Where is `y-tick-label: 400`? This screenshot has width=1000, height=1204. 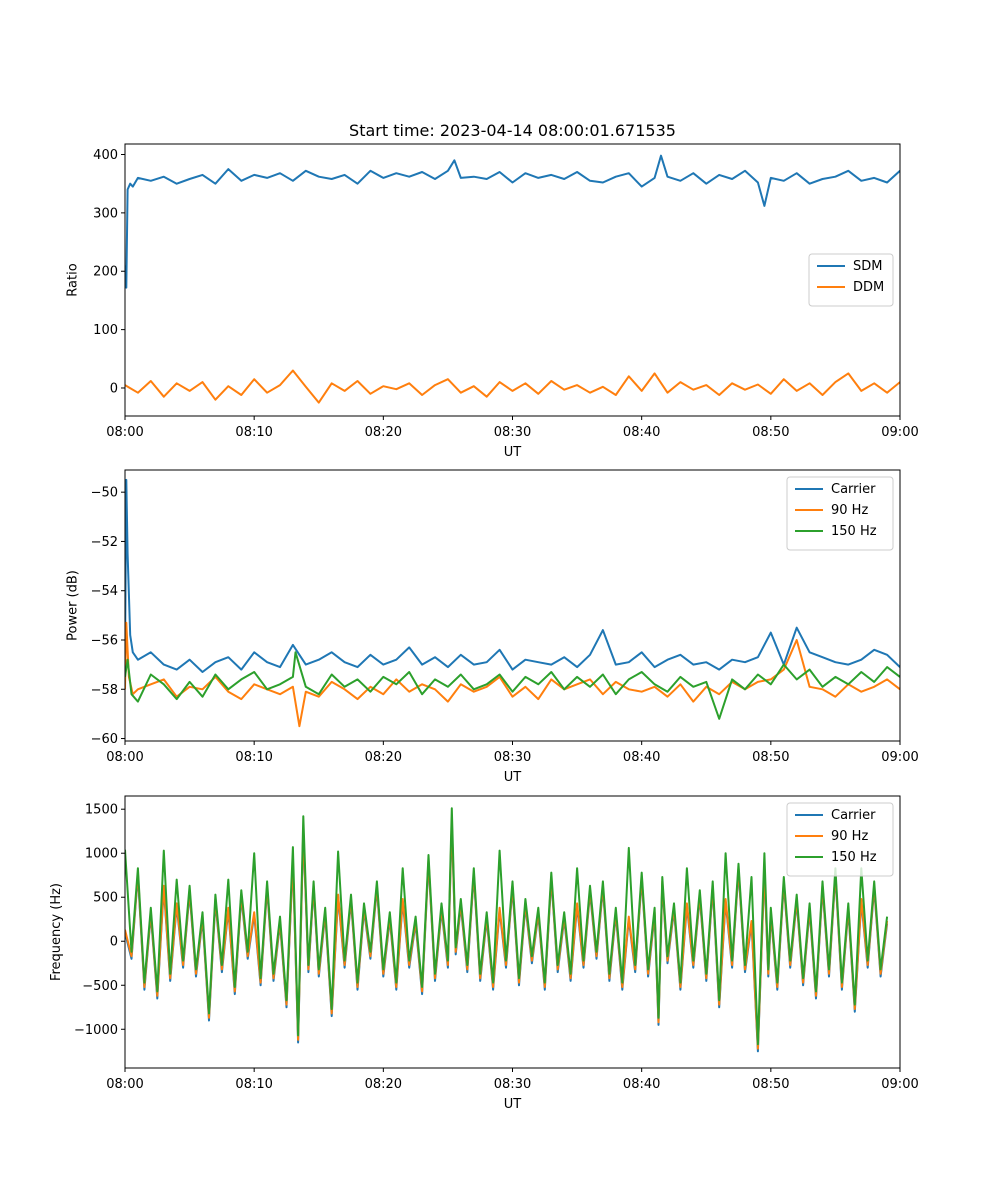 y-tick-label: 400 is located at coordinates (105, 155).